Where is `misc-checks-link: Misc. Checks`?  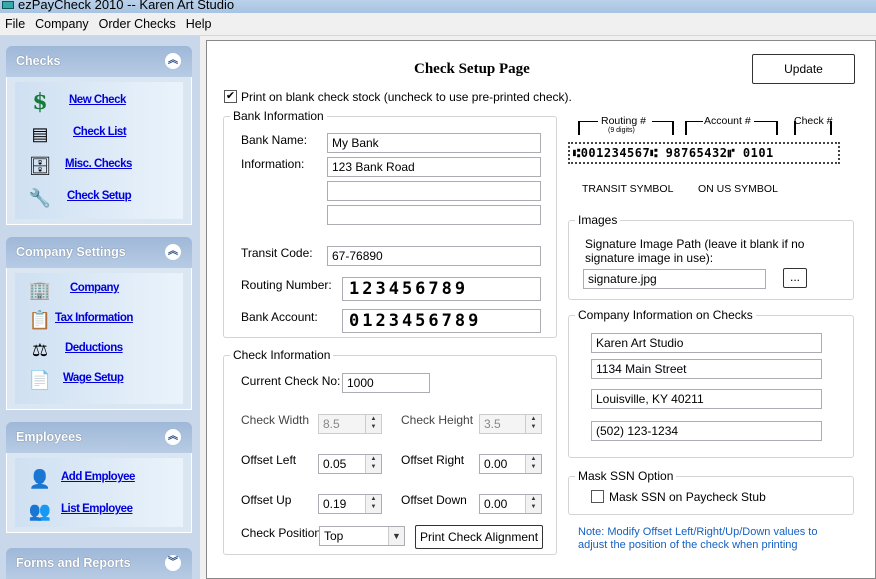 misc-checks-link: Misc. Checks is located at coordinates (98, 164).